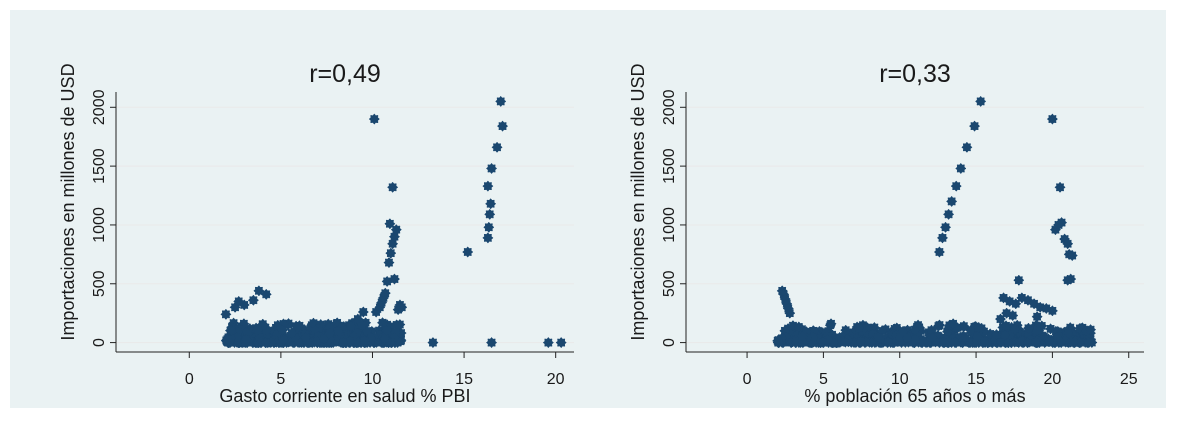 This screenshot has height=421, width=1177. What do you see at coordinates (99, 283) in the screenshot?
I see `chart-0-y-tick-label: 500` at bounding box center [99, 283].